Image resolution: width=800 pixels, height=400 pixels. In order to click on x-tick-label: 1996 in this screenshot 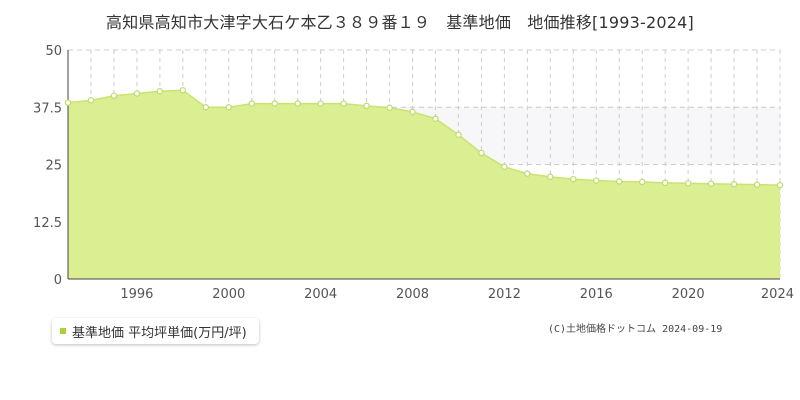, I will do `click(136, 294)`.